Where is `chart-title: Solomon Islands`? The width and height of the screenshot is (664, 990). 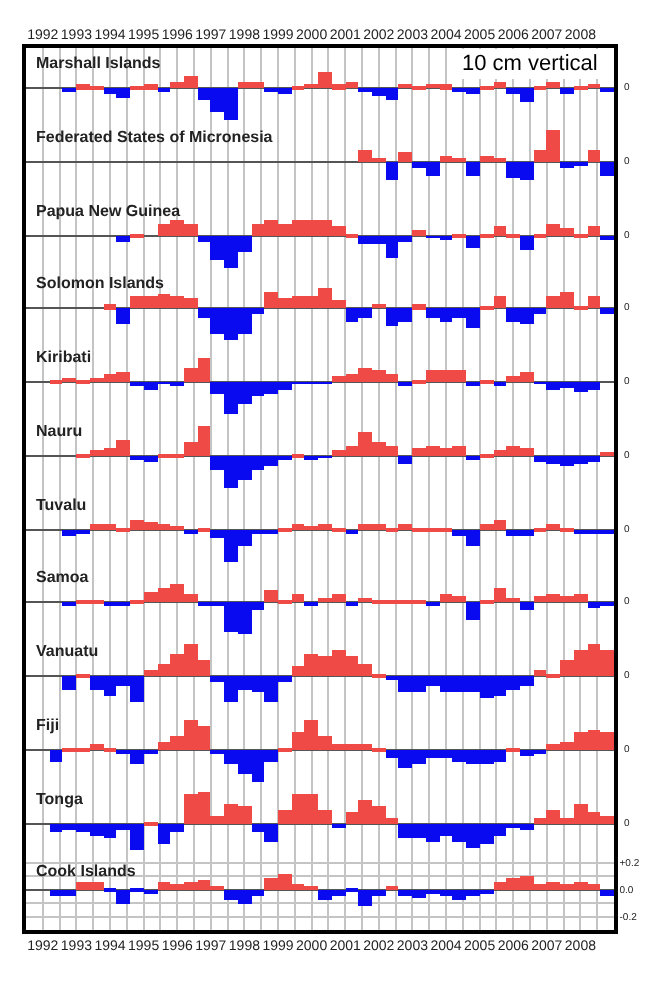 chart-title: Solomon Islands is located at coordinates (101, 283).